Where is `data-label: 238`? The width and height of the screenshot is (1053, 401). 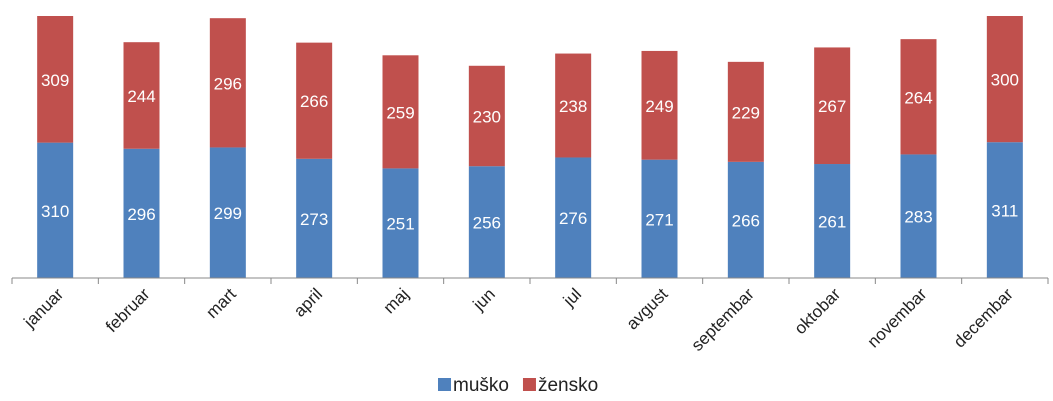 data-label: 238 is located at coordinates (573, 106).